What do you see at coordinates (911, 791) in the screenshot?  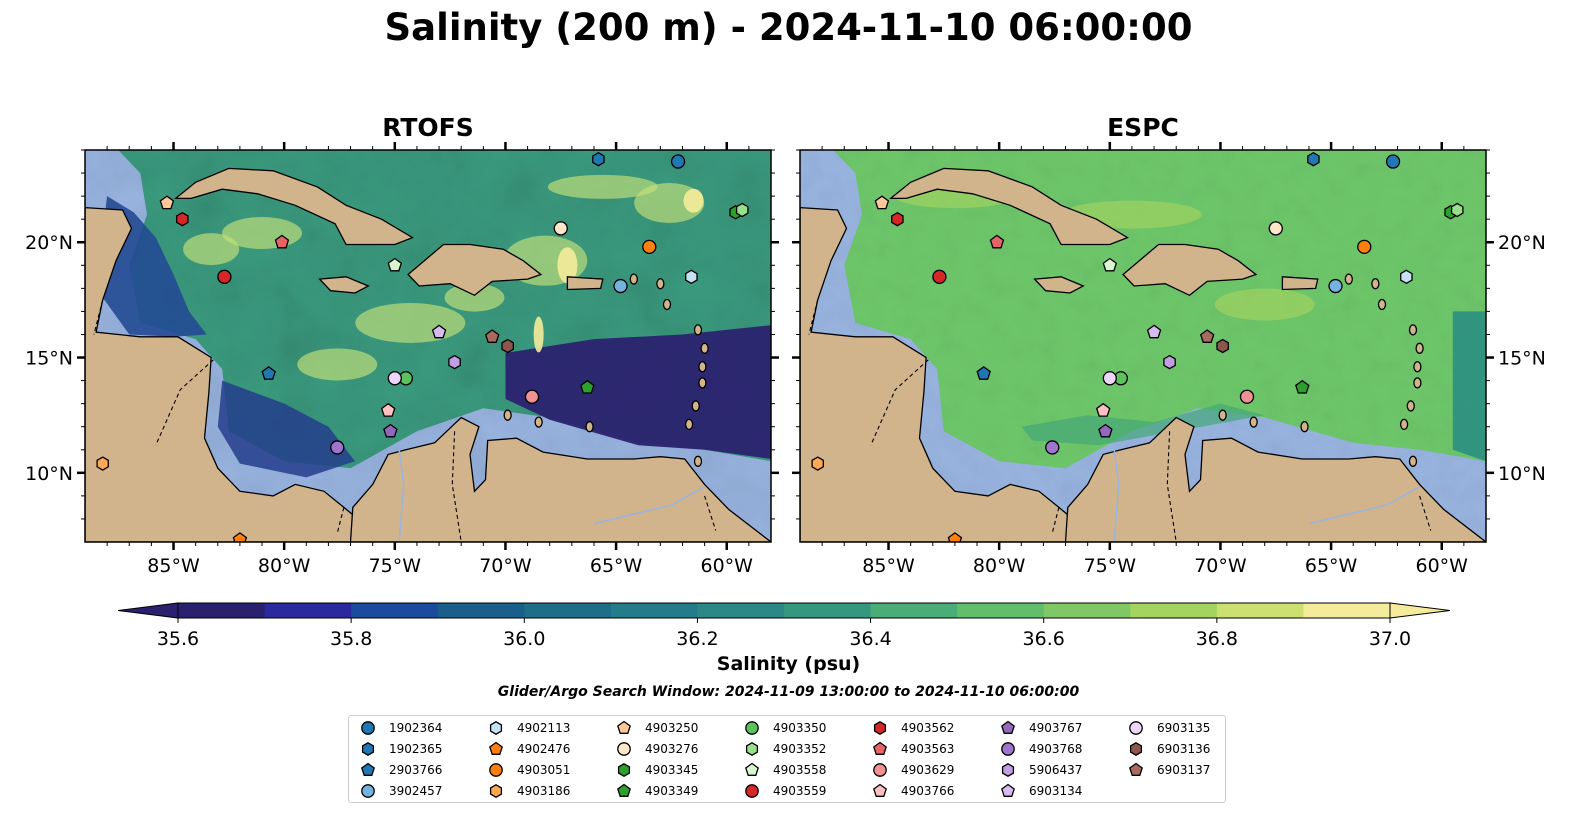 I see `legend-item-4903766: 4903766` at bounding box center [911, 791].